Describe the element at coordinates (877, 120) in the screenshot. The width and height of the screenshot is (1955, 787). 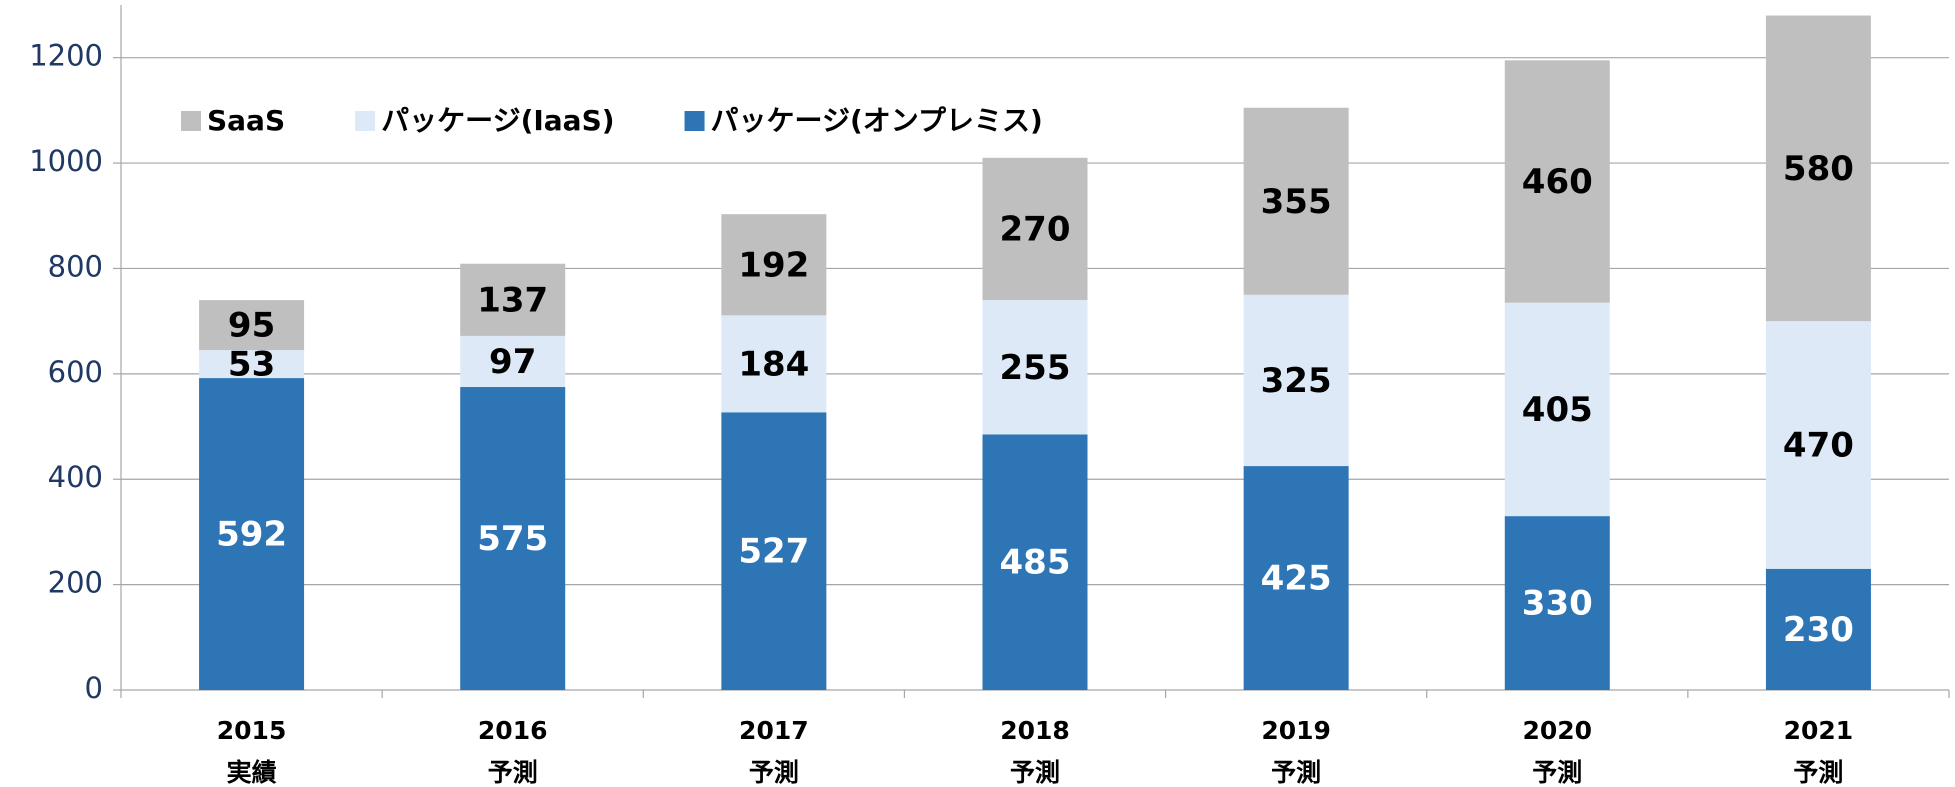
I see `legend-label: パッケージ(オンプレミス)` at that location.